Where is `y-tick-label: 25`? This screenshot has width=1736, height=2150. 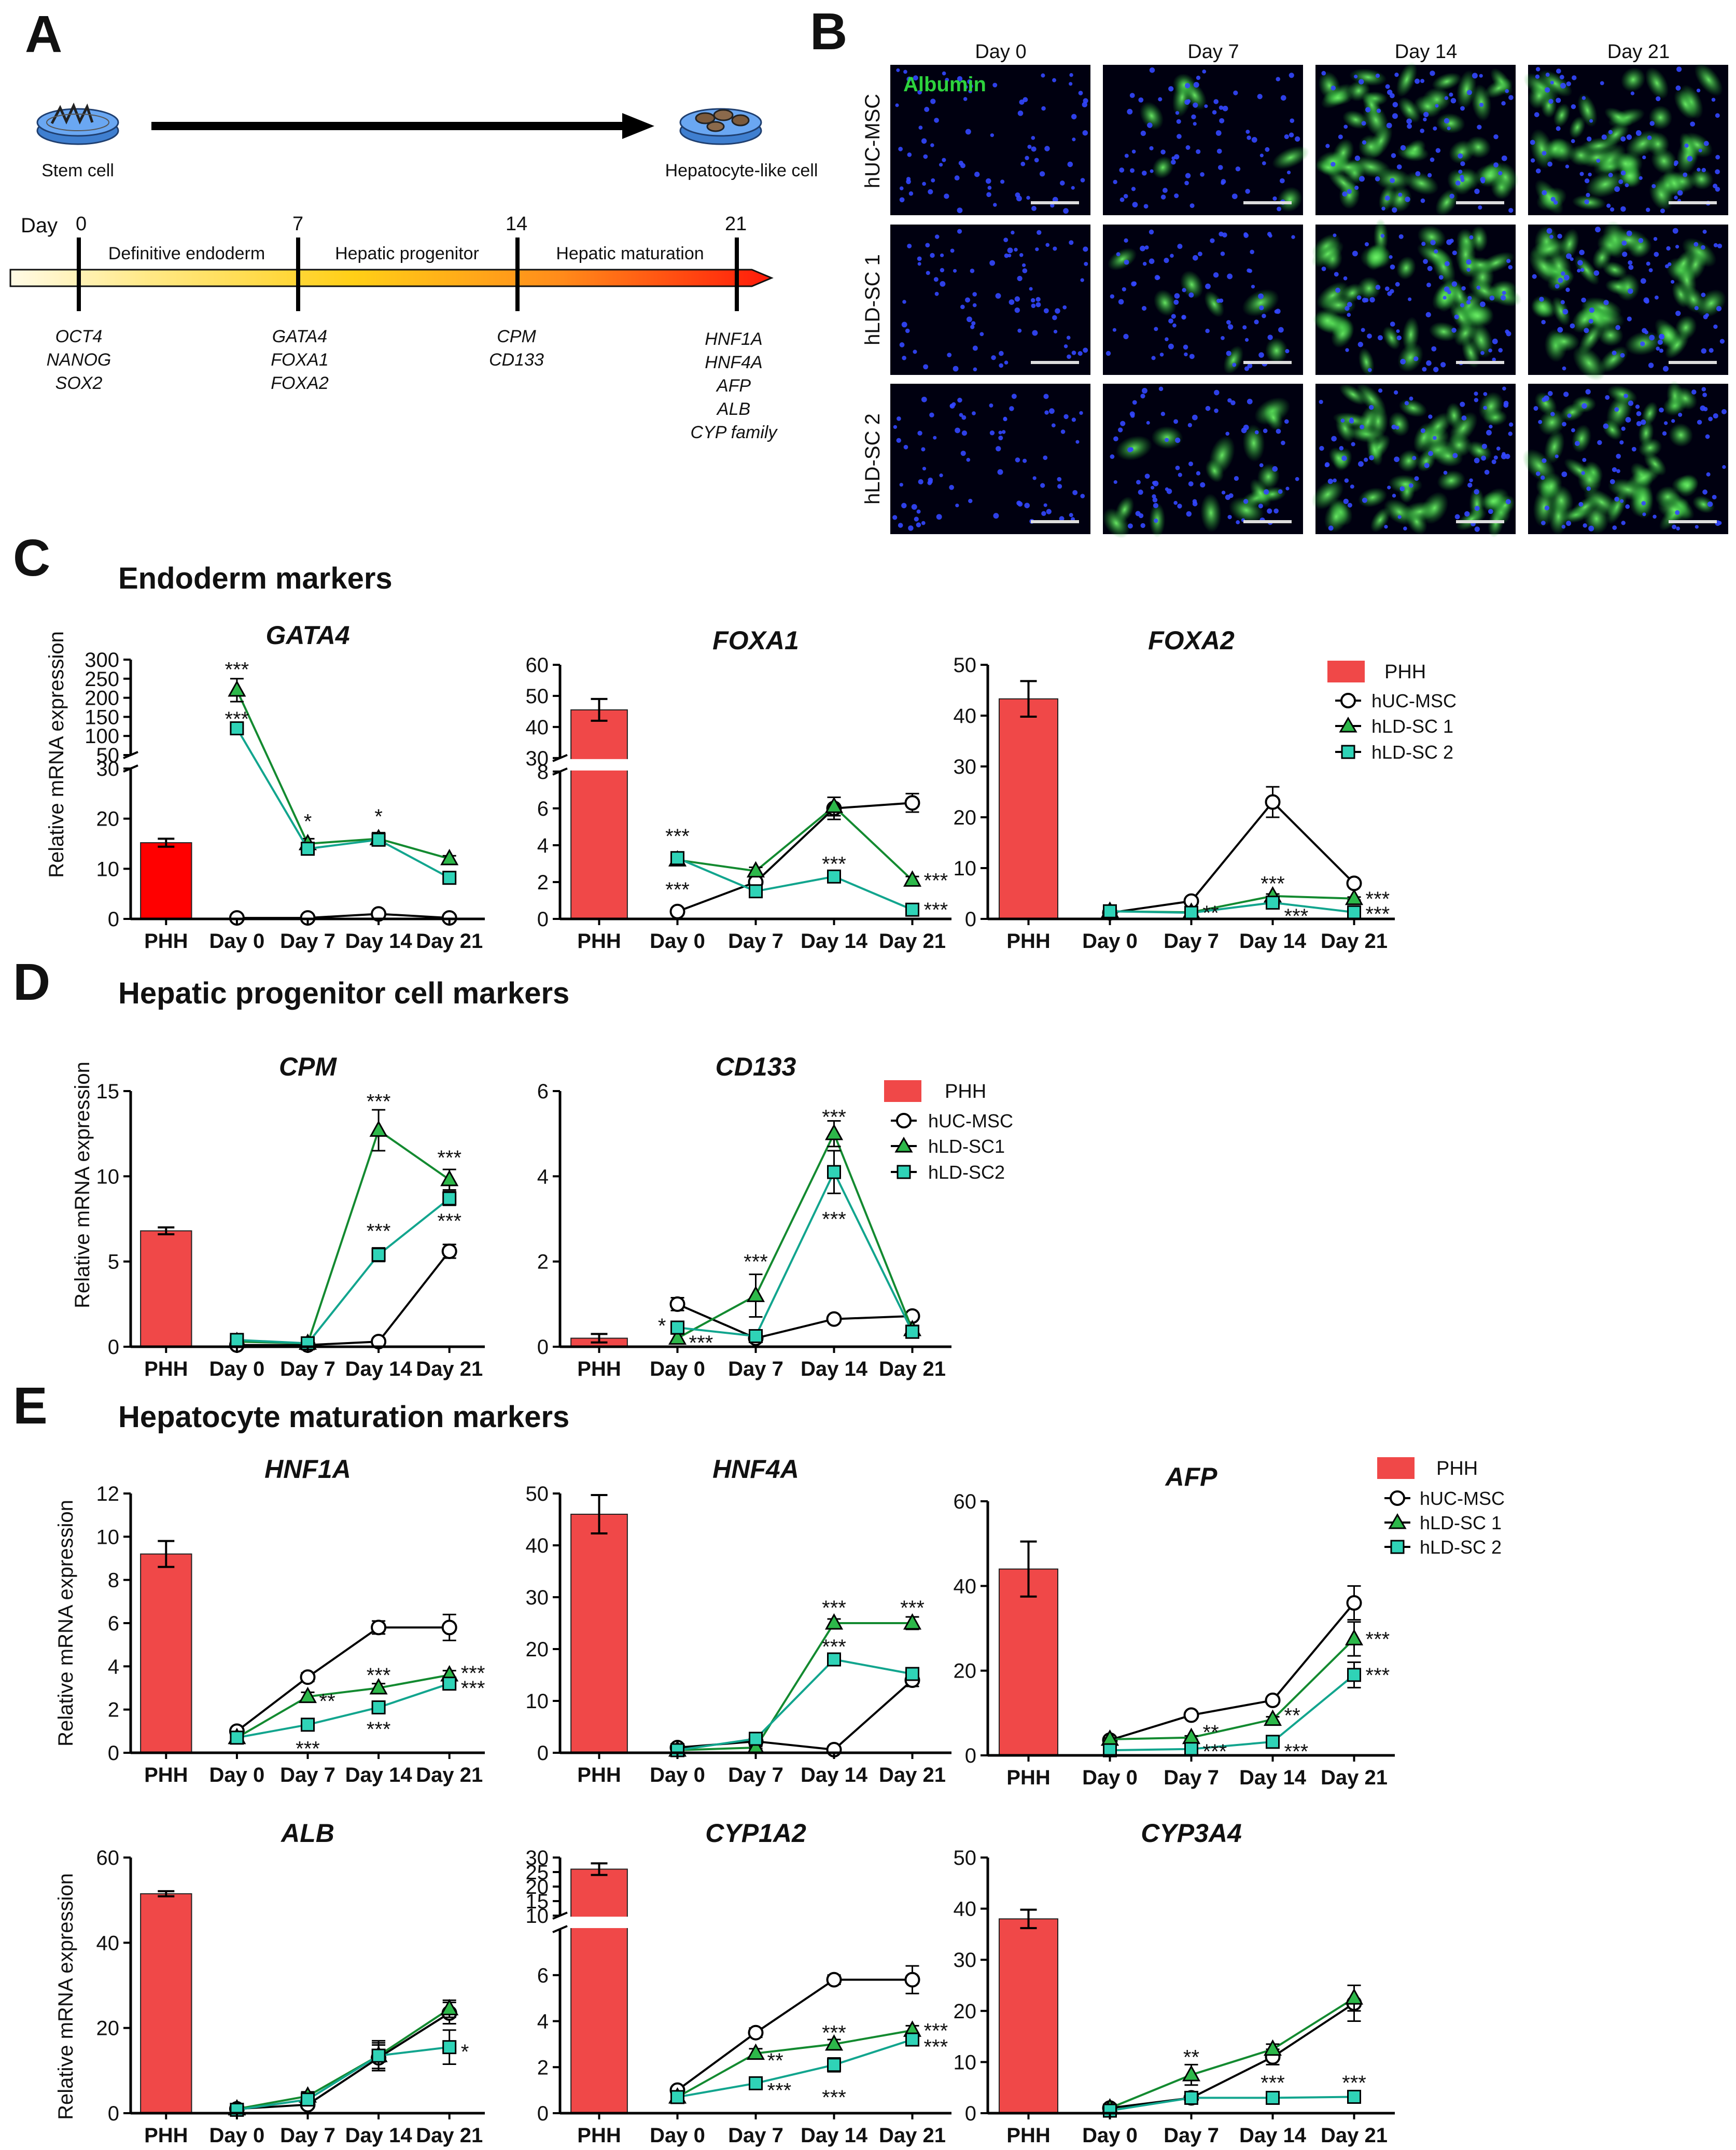
y-tick-label: 25 is located at coordinates (537, 1873).